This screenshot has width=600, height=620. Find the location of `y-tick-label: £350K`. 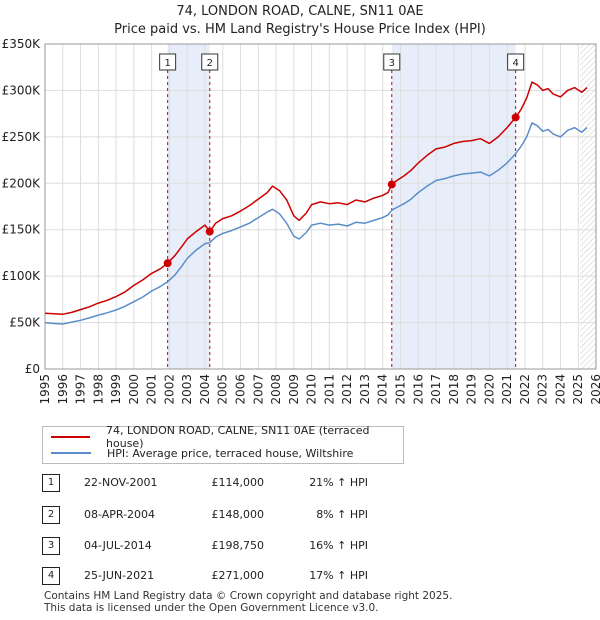

y-tick-label: £350K is located at coordinates (22, 44).